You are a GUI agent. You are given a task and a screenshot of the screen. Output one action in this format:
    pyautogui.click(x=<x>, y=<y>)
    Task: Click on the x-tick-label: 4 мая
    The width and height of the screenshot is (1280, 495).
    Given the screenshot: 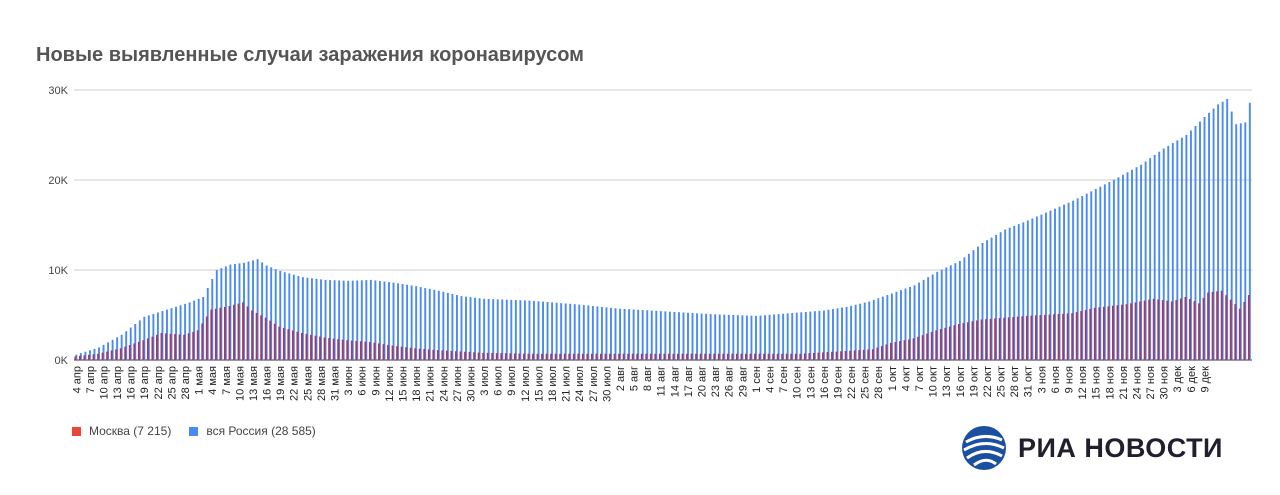 What is the action you would take?
    pyautogui.click(x=213, y=380)
    